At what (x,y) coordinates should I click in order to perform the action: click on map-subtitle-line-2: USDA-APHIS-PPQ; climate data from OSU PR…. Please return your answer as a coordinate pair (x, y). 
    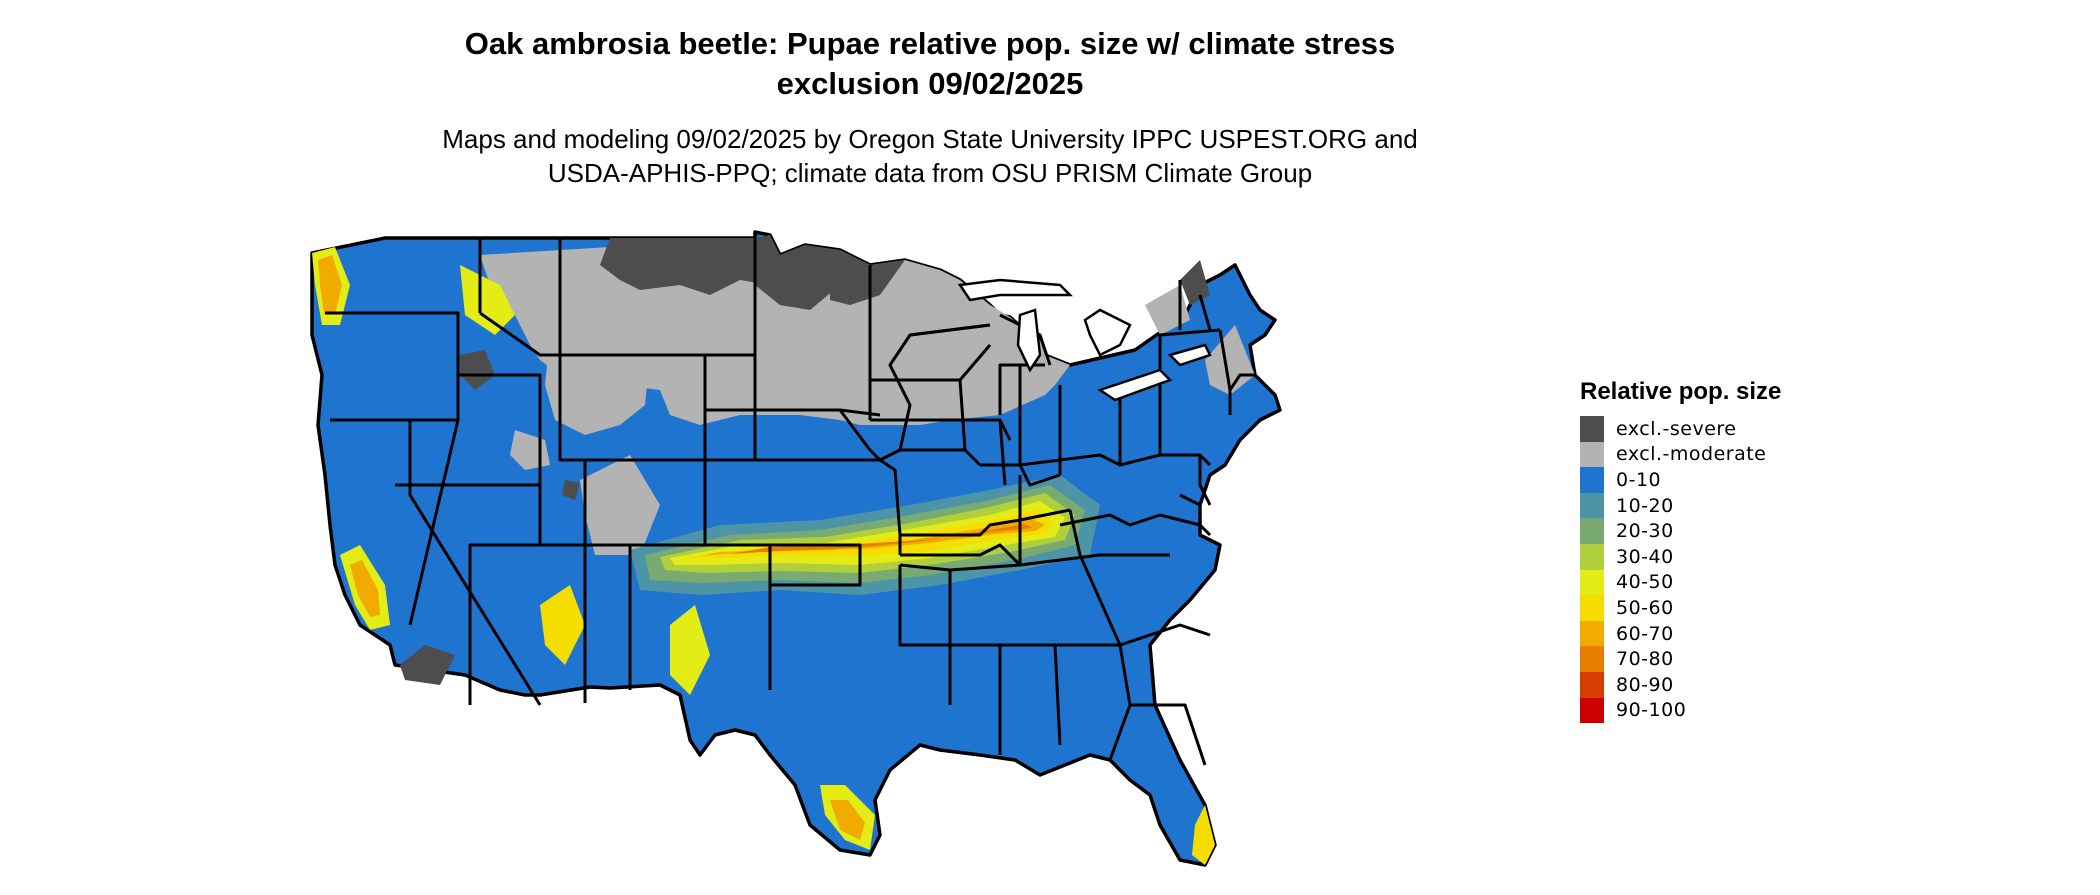
    Looking at the image, I should click on (930, 173).